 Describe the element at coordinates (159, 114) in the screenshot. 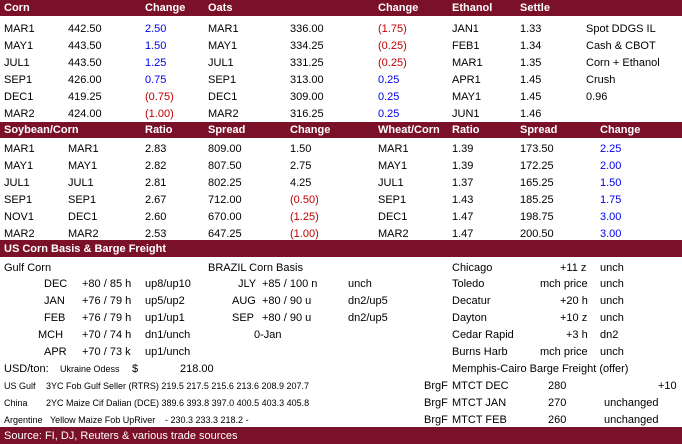

I see `table-cell: (1.00)` at that location.